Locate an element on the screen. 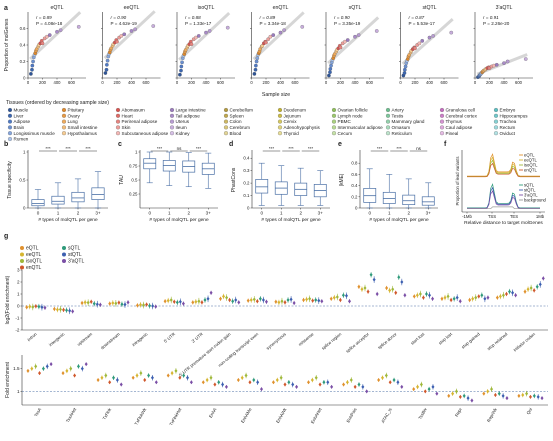 This screenshot has width=553, height=441. tissue-legend-item: Pituitary is located at coordinates (73, 110).